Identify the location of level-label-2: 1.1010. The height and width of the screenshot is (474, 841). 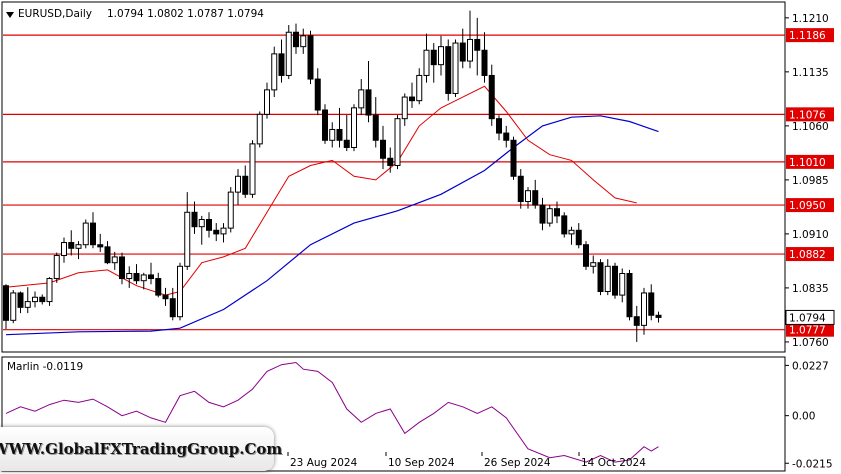
(807, 163).